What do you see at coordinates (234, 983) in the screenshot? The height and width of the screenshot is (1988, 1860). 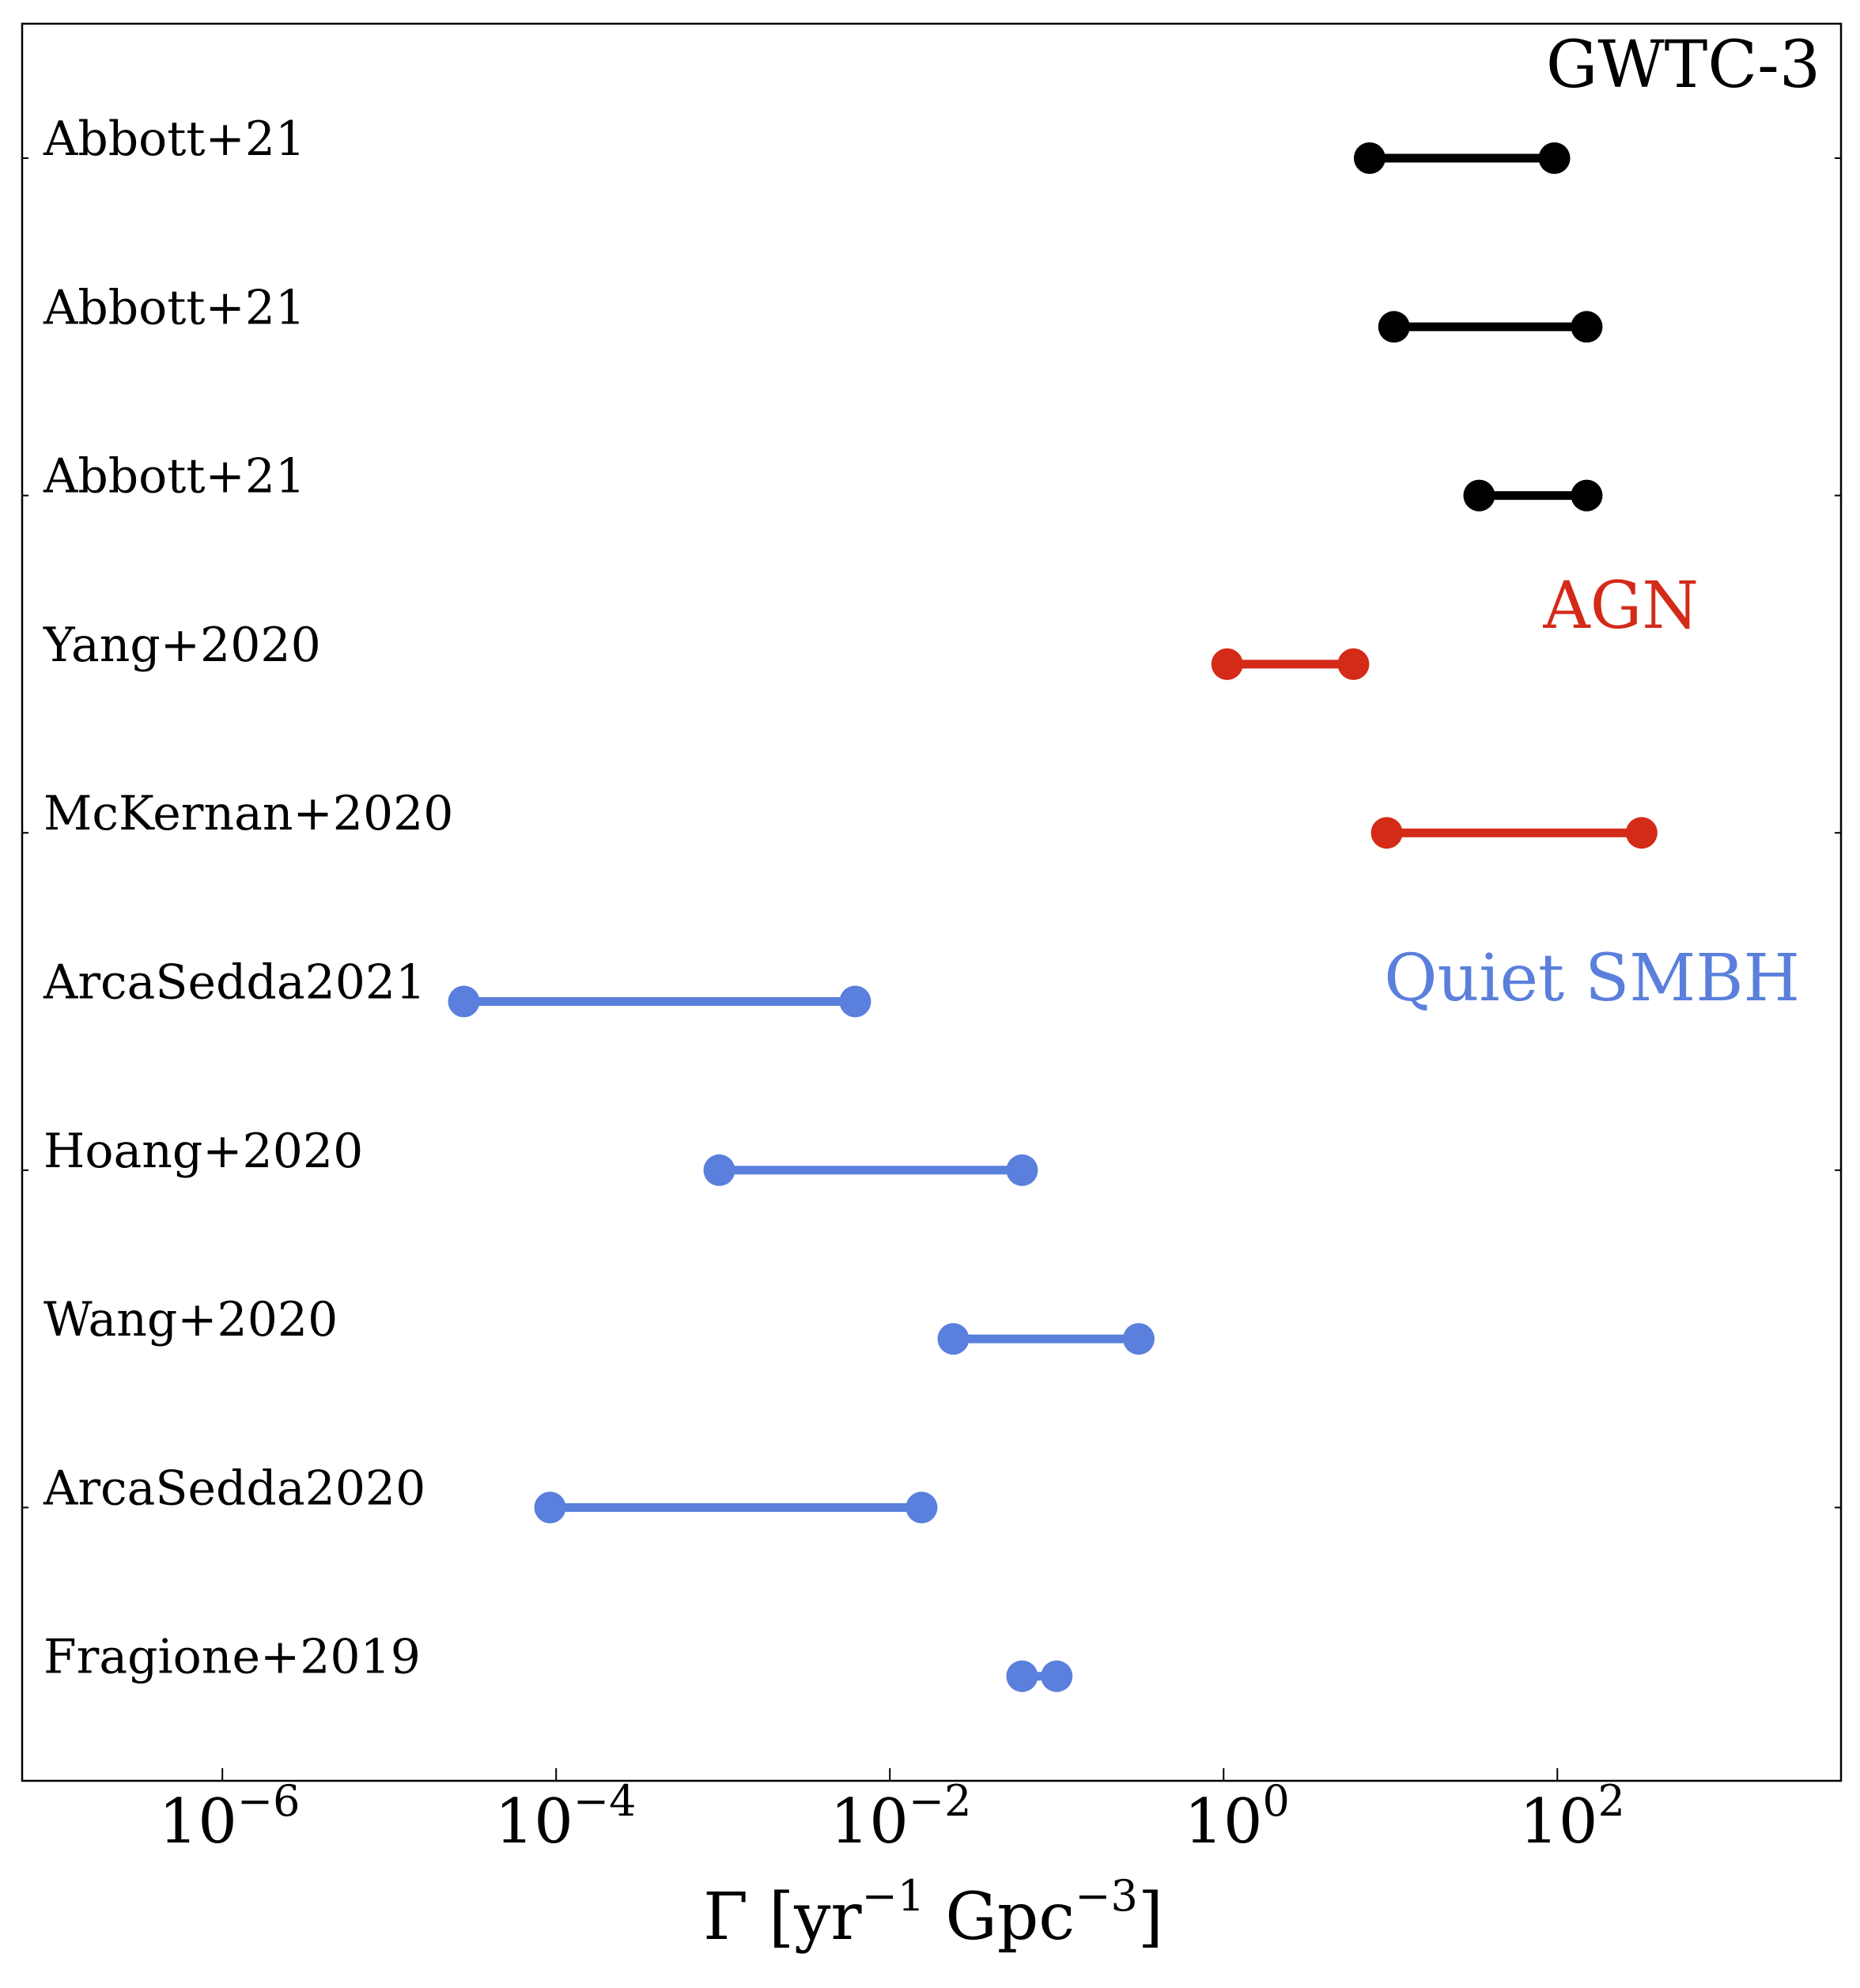 I see `row-label: ArcaSedda2021` at bounding box center [234, 983].